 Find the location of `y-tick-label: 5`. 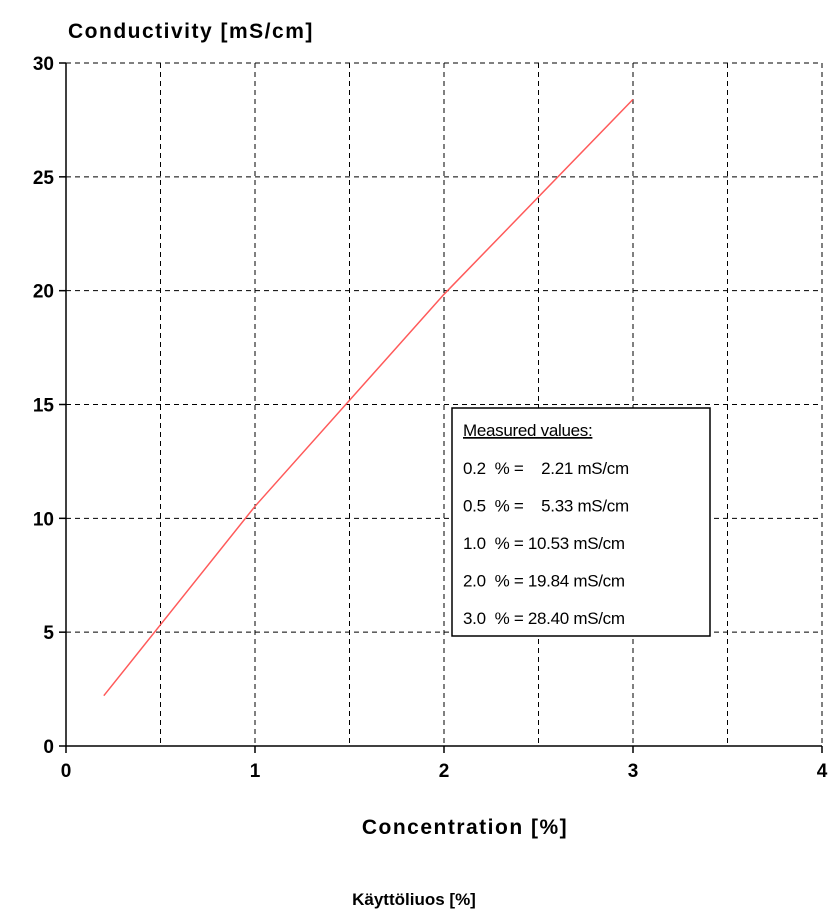

y-tick-label: 5 is located at coordinates (48, 633).